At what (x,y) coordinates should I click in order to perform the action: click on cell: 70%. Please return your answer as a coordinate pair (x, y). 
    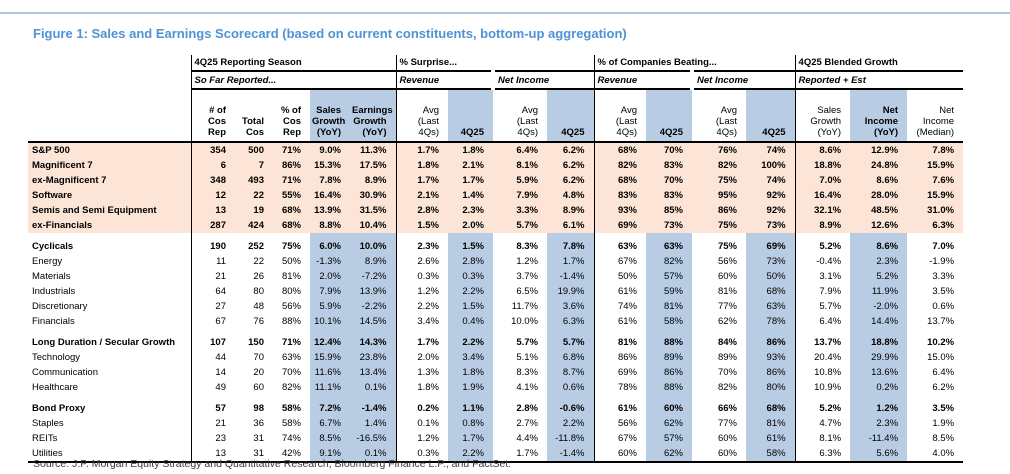
    Looking at the image, I should click on (669, 180).